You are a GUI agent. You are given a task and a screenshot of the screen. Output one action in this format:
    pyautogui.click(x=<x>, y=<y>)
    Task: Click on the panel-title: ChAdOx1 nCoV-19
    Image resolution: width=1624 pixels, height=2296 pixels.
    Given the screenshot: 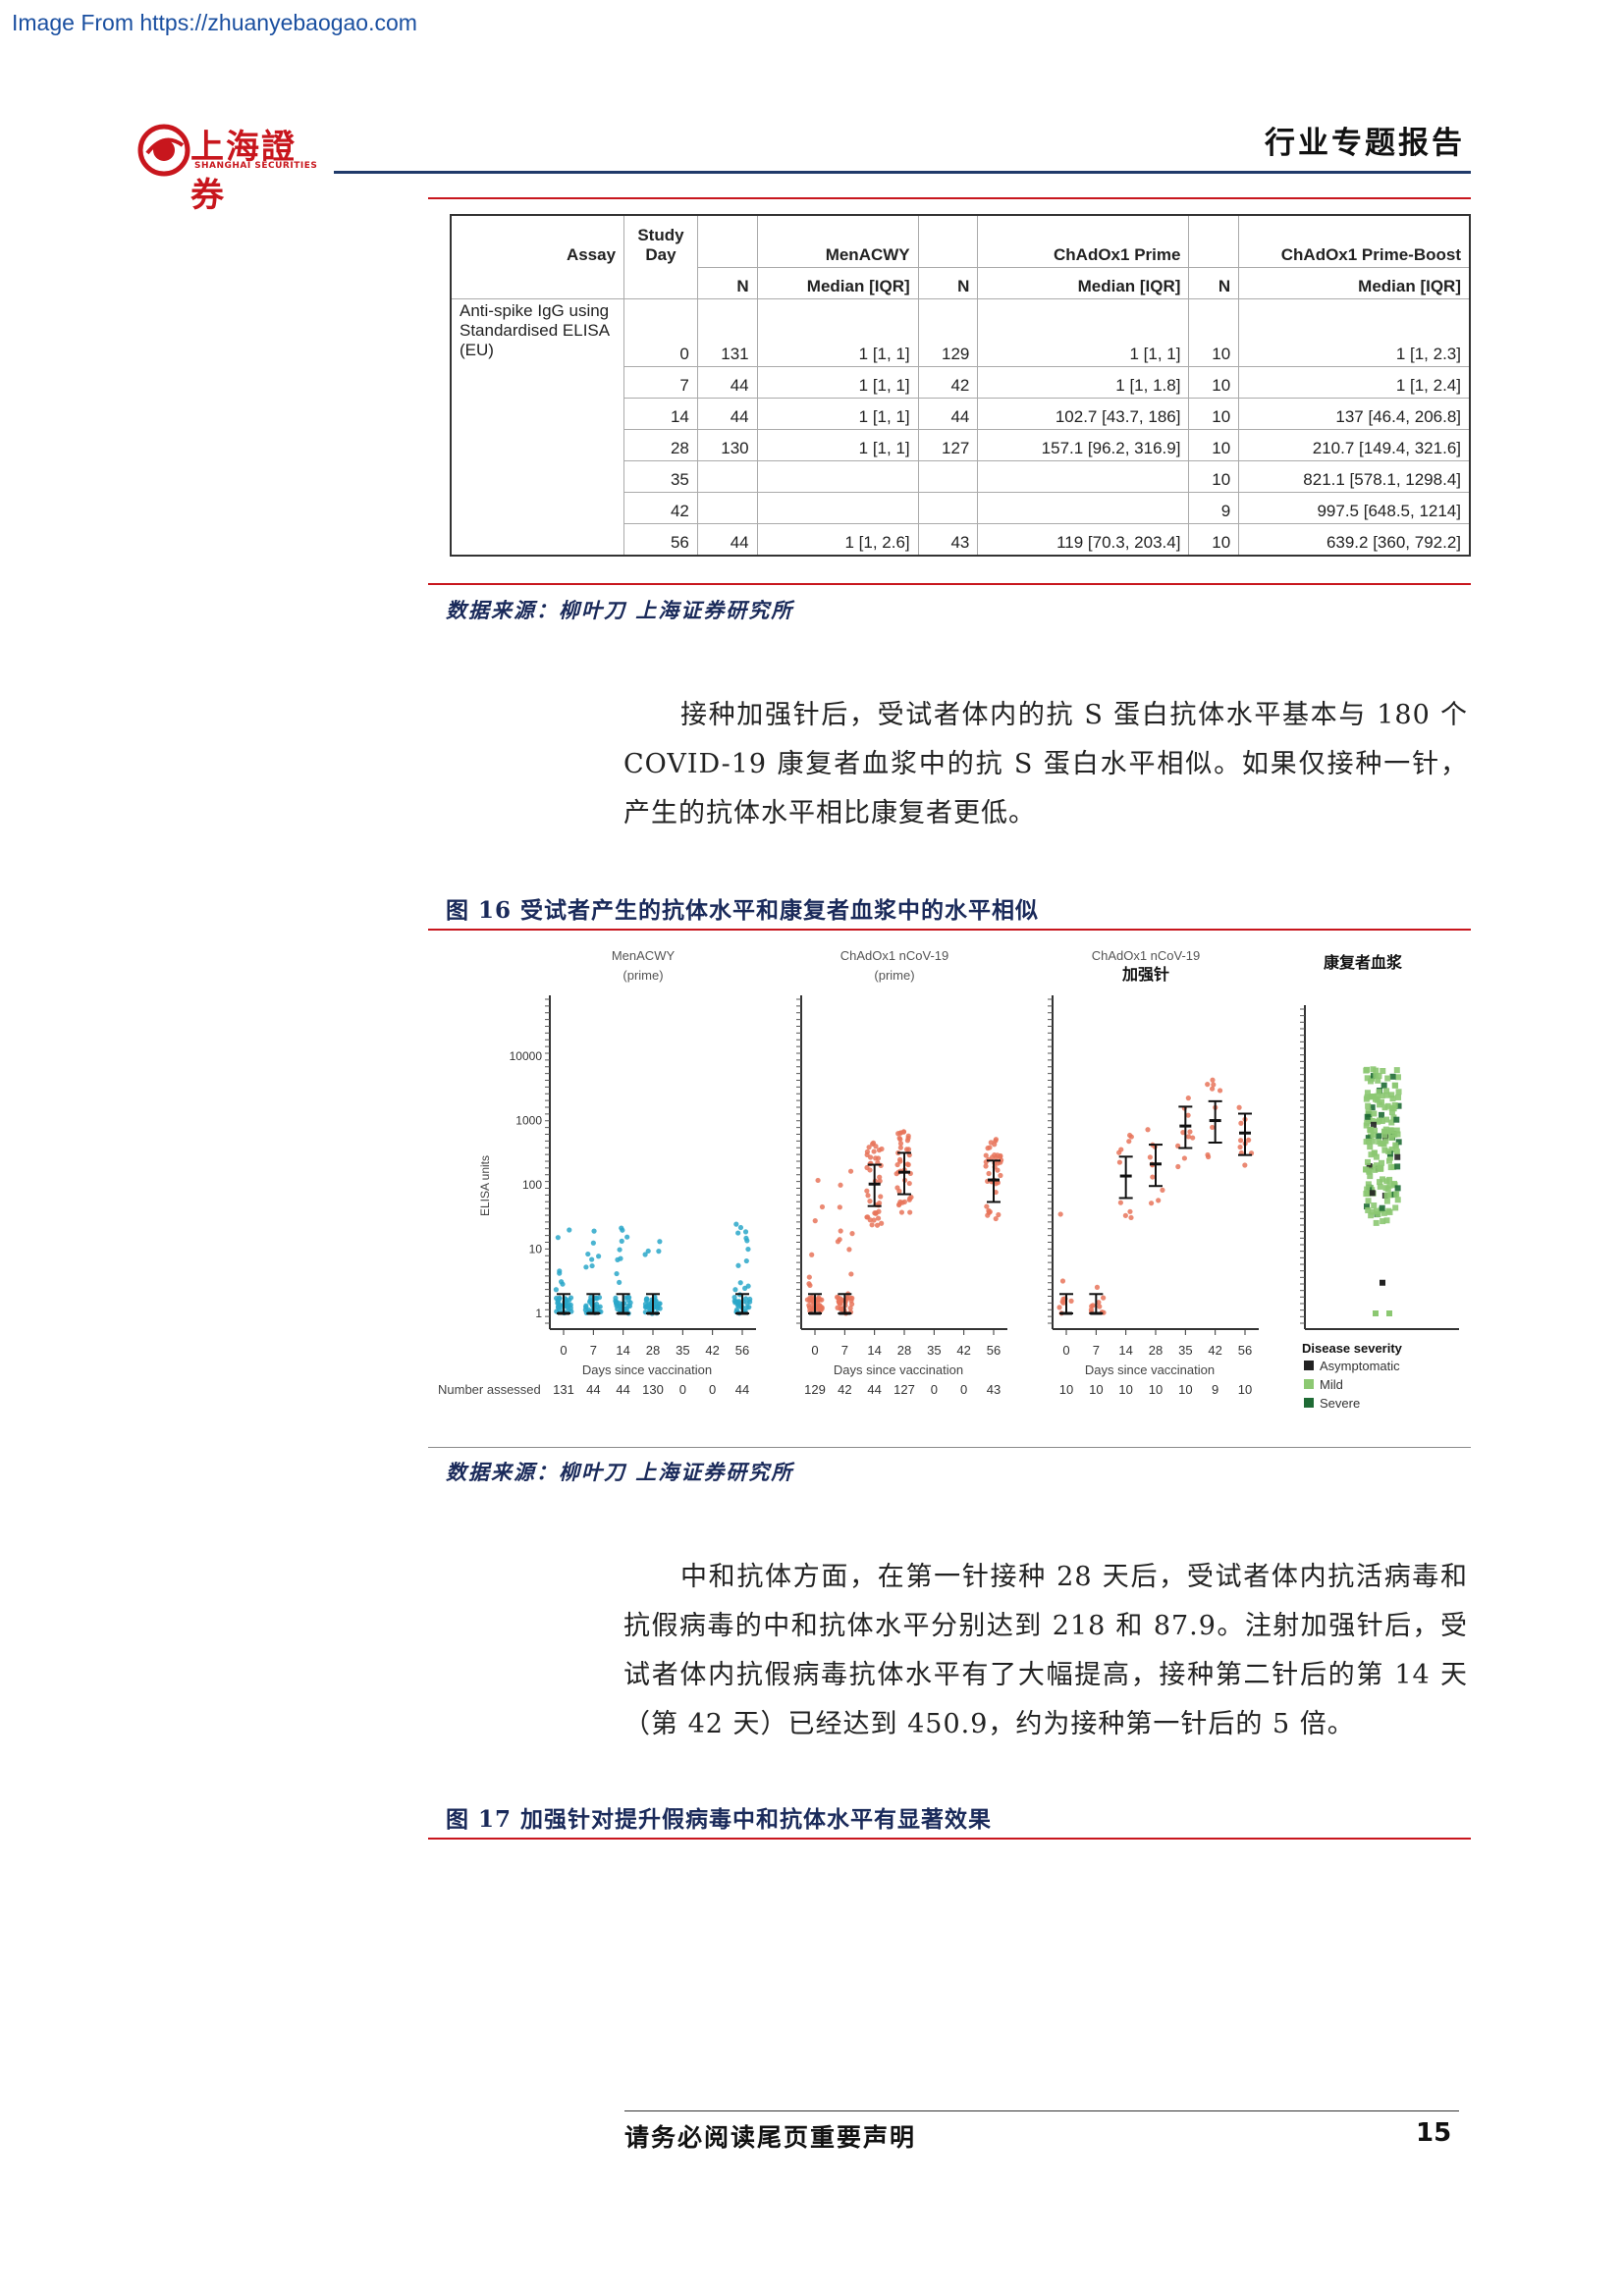 What is the action you would take?
    pyautogui.click(x=894, y=955)
    